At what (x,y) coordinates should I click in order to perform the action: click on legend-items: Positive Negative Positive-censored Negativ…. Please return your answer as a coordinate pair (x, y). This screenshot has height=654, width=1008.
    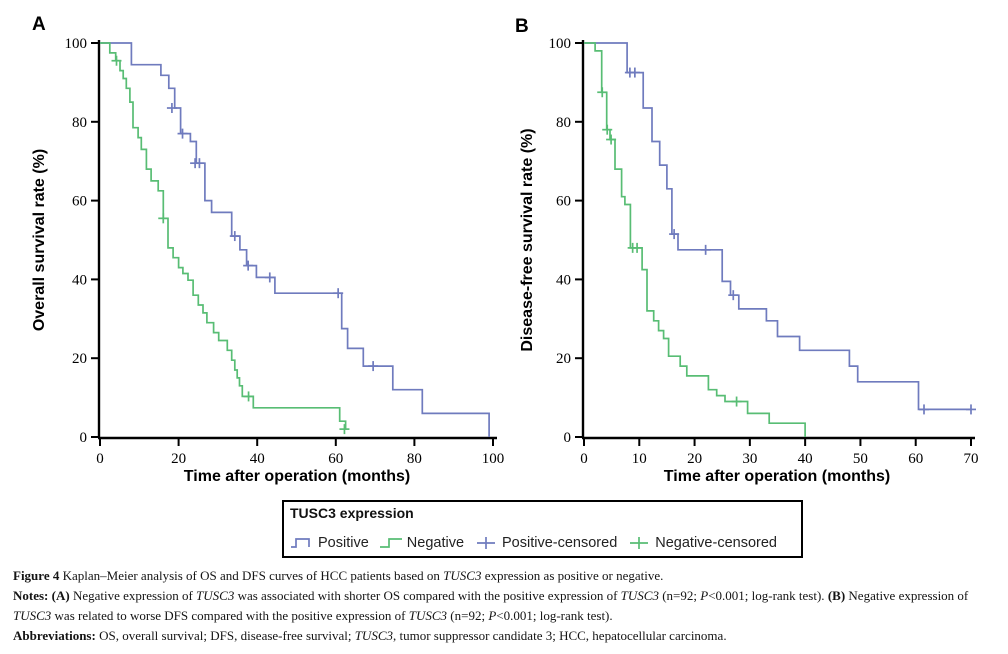
    Looking at the image, I should click on (542, 544).